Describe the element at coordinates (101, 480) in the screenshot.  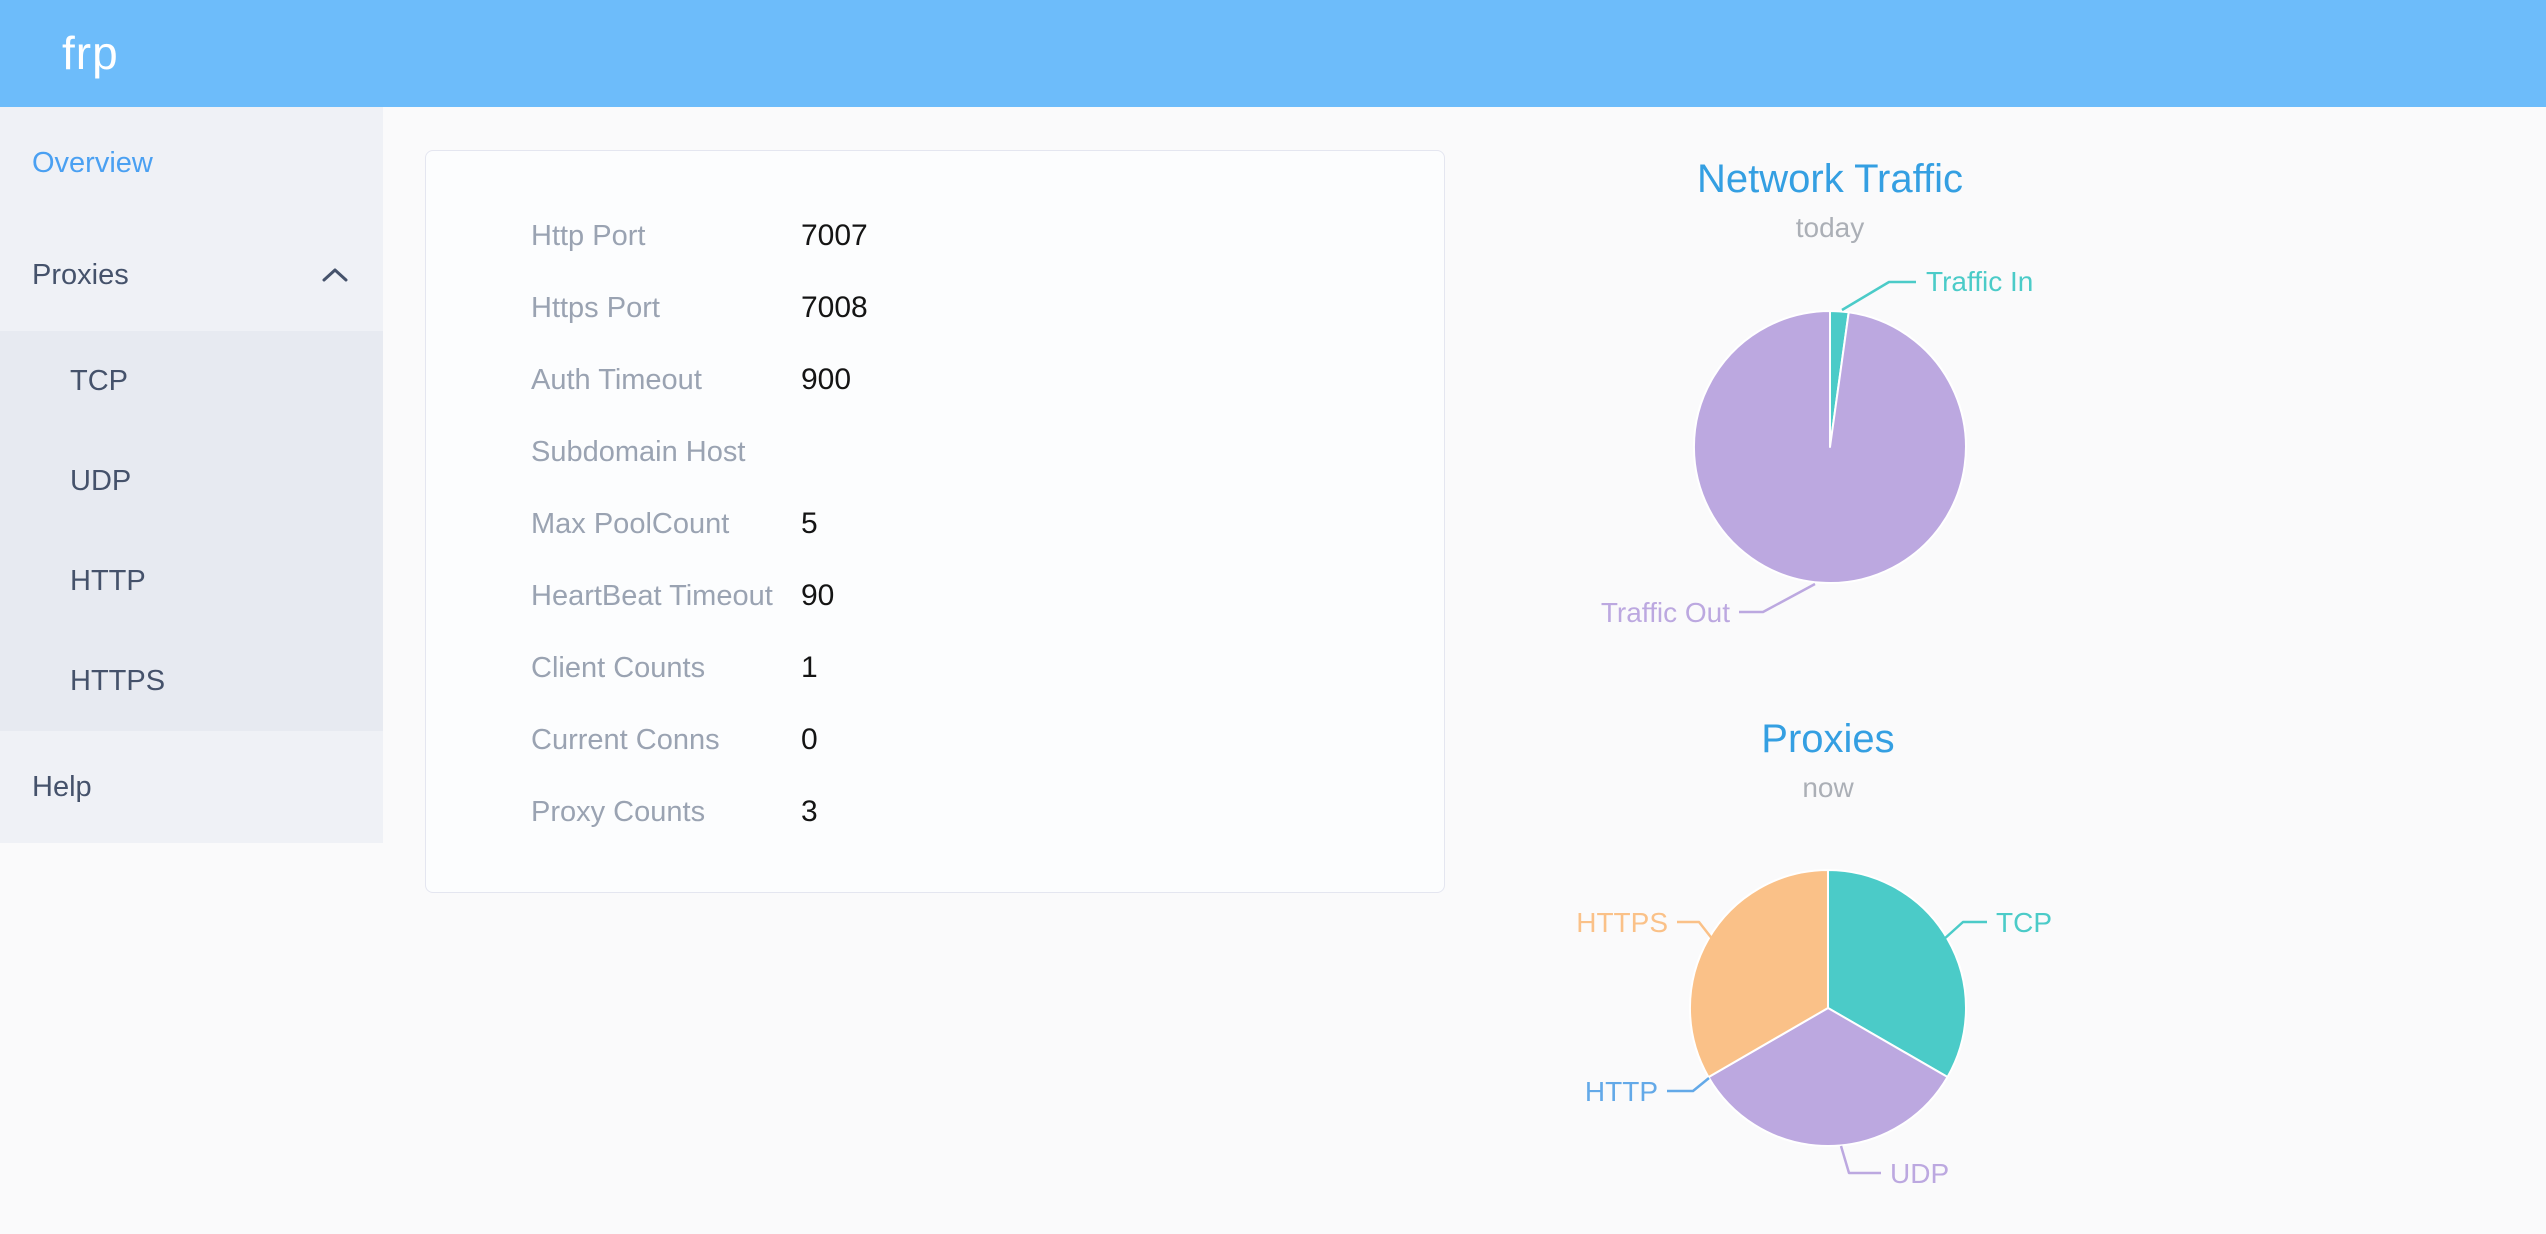
I see `sidebar-item-label: UDP` at that location.